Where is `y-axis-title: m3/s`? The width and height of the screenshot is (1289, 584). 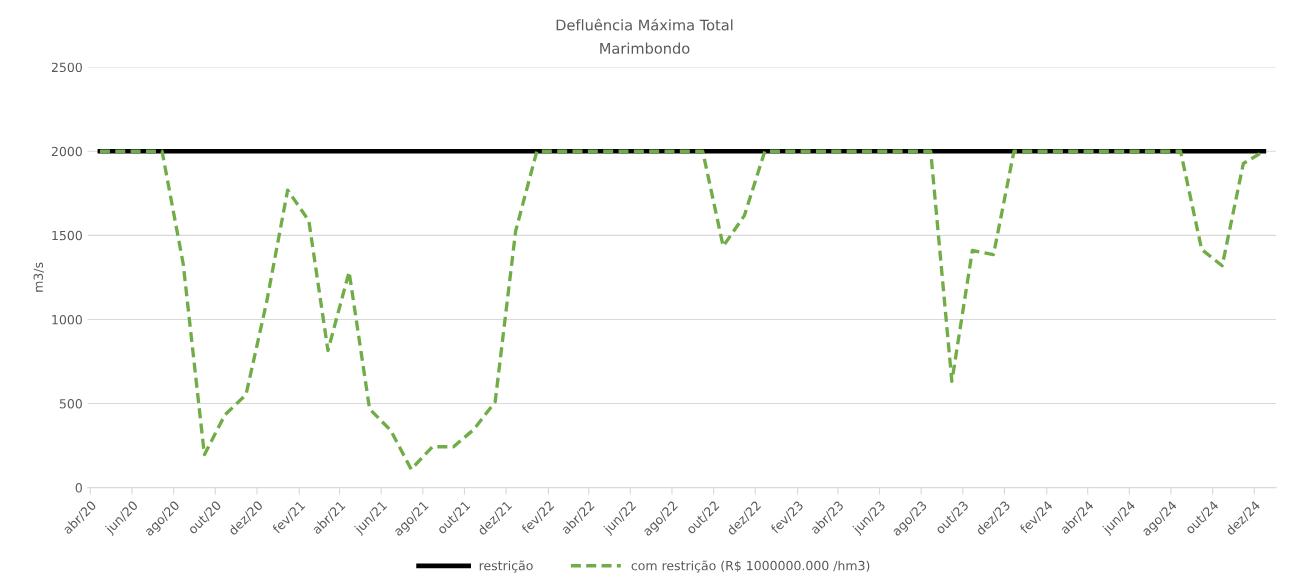 y-axis-title: m3/s is located at coordinates (38, 277).